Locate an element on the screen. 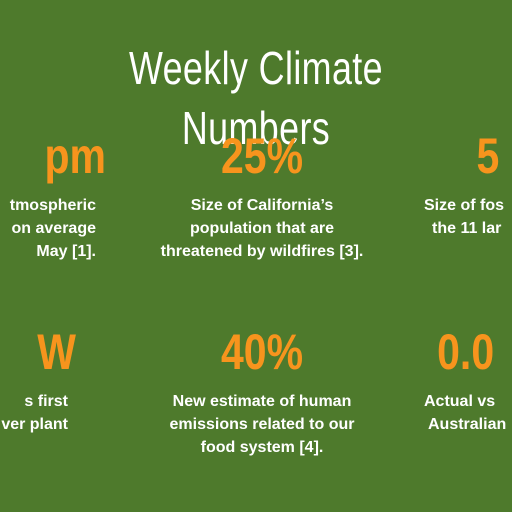  stat-description: Size of fos the 11 lar is located at coordinates (468, 217).